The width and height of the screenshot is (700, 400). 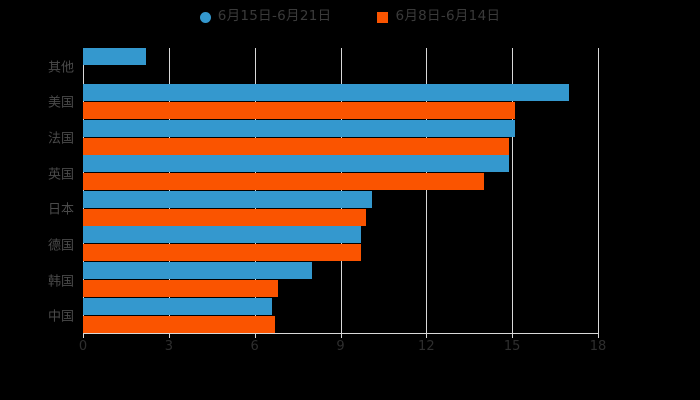 What do you see at coordinates (350, 17) in the screenshot?
I see `chart-legend: 6月15日-6月21日 6月8日-6月14日` at bounding box center [350, 17].